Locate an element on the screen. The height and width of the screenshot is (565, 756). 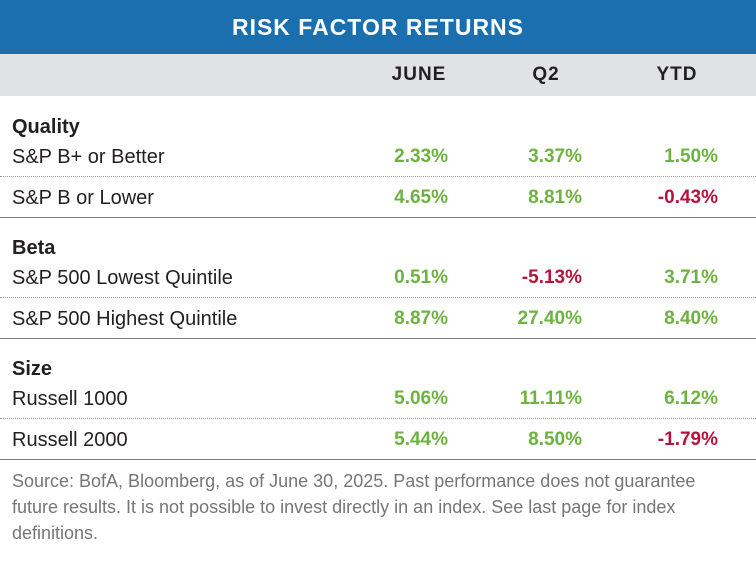
ytd-value: 3.71% is located at coordinates (691, 277).